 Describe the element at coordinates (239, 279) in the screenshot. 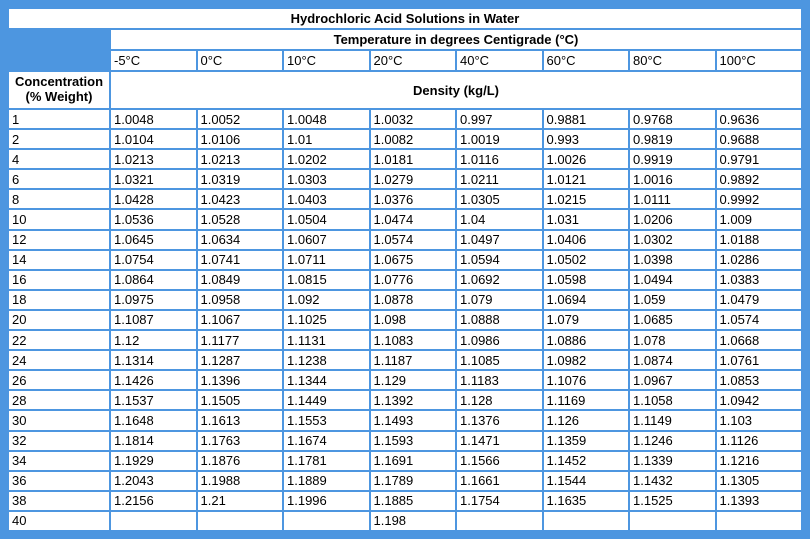

I see `density-cell: 1.0849` at that location.